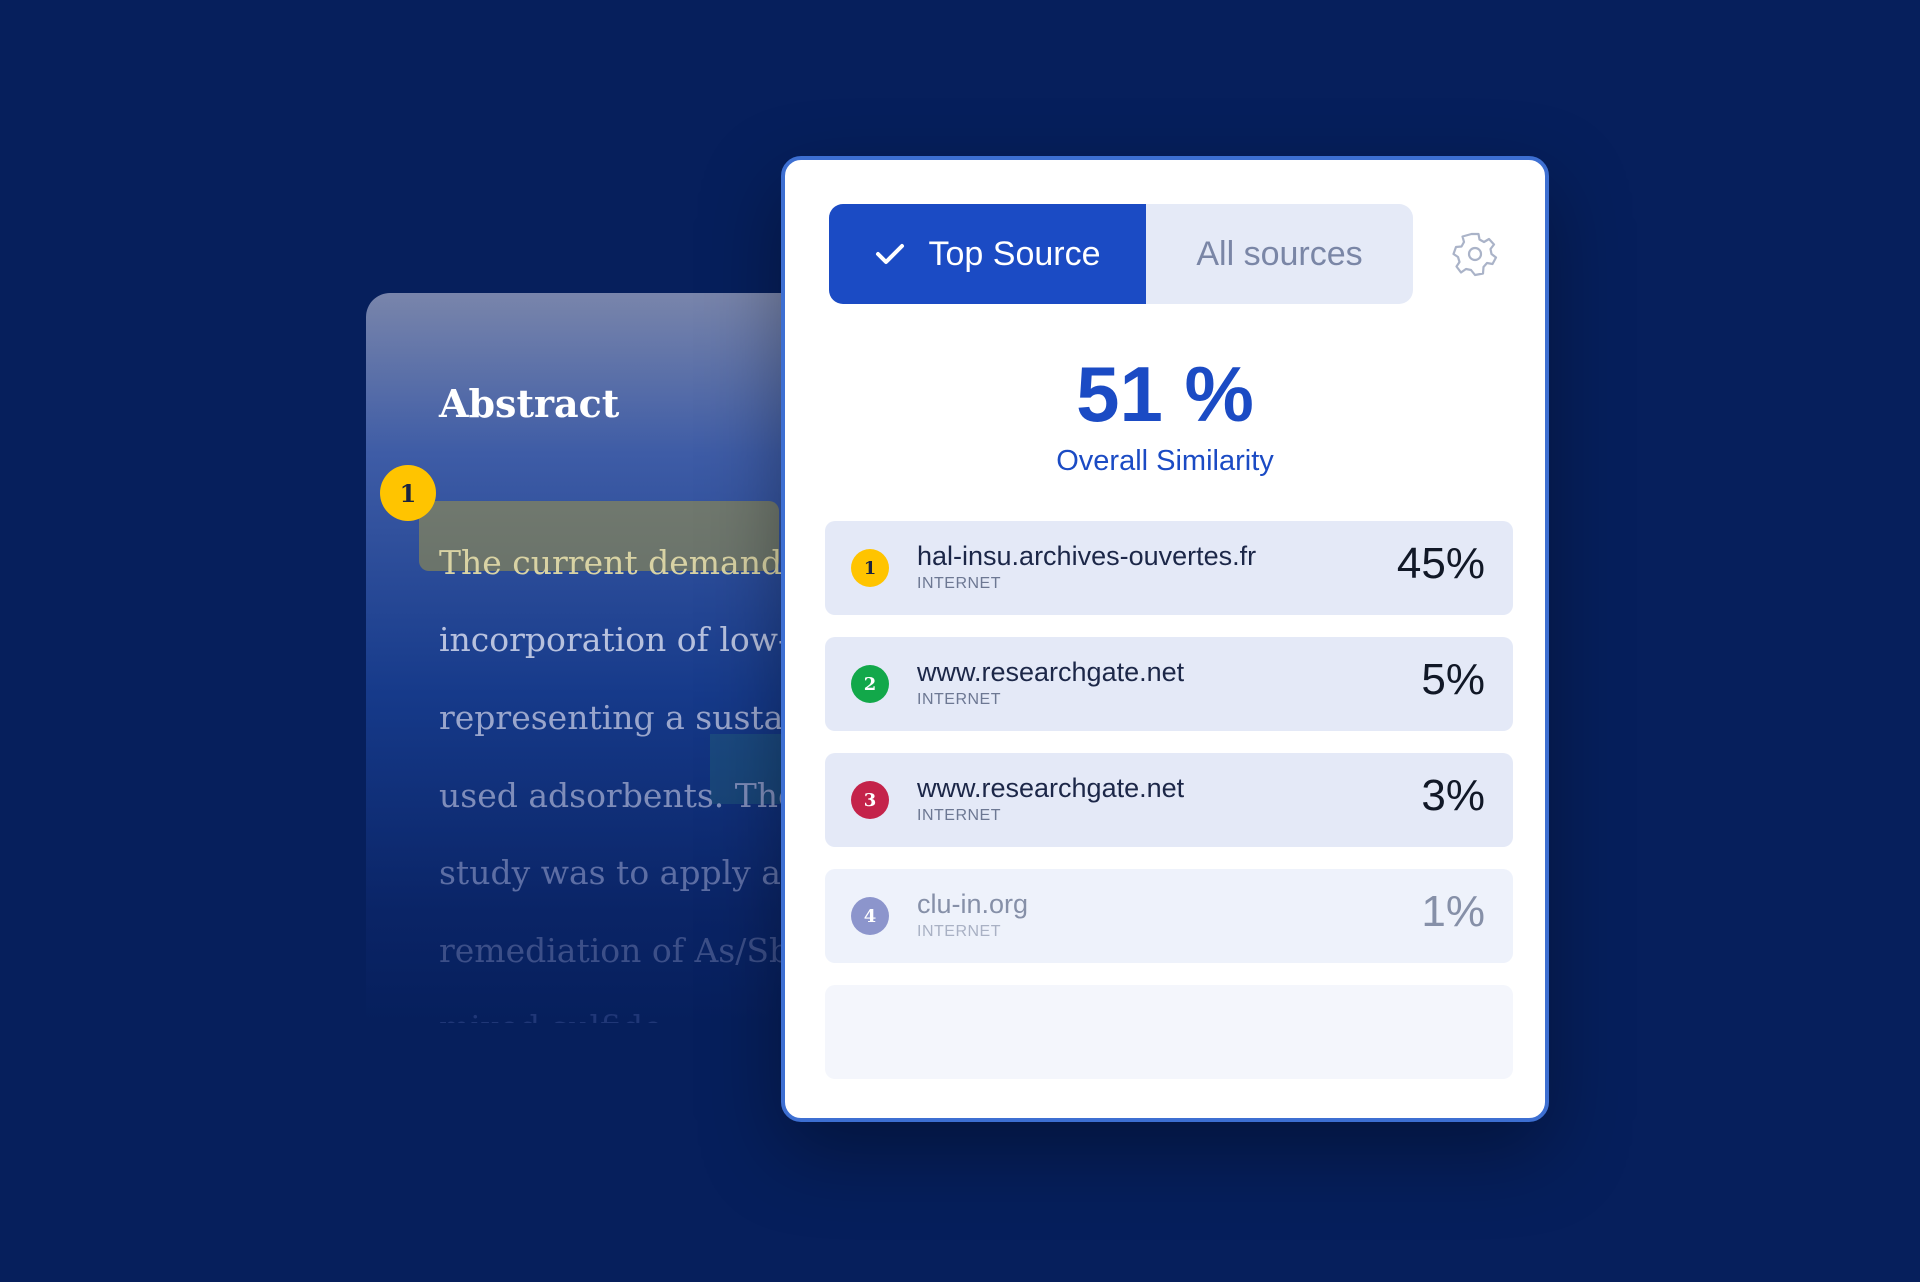  I want to click on source-row: 3 www.researchgate.net INTERNET 3%, so click(1169, 800).